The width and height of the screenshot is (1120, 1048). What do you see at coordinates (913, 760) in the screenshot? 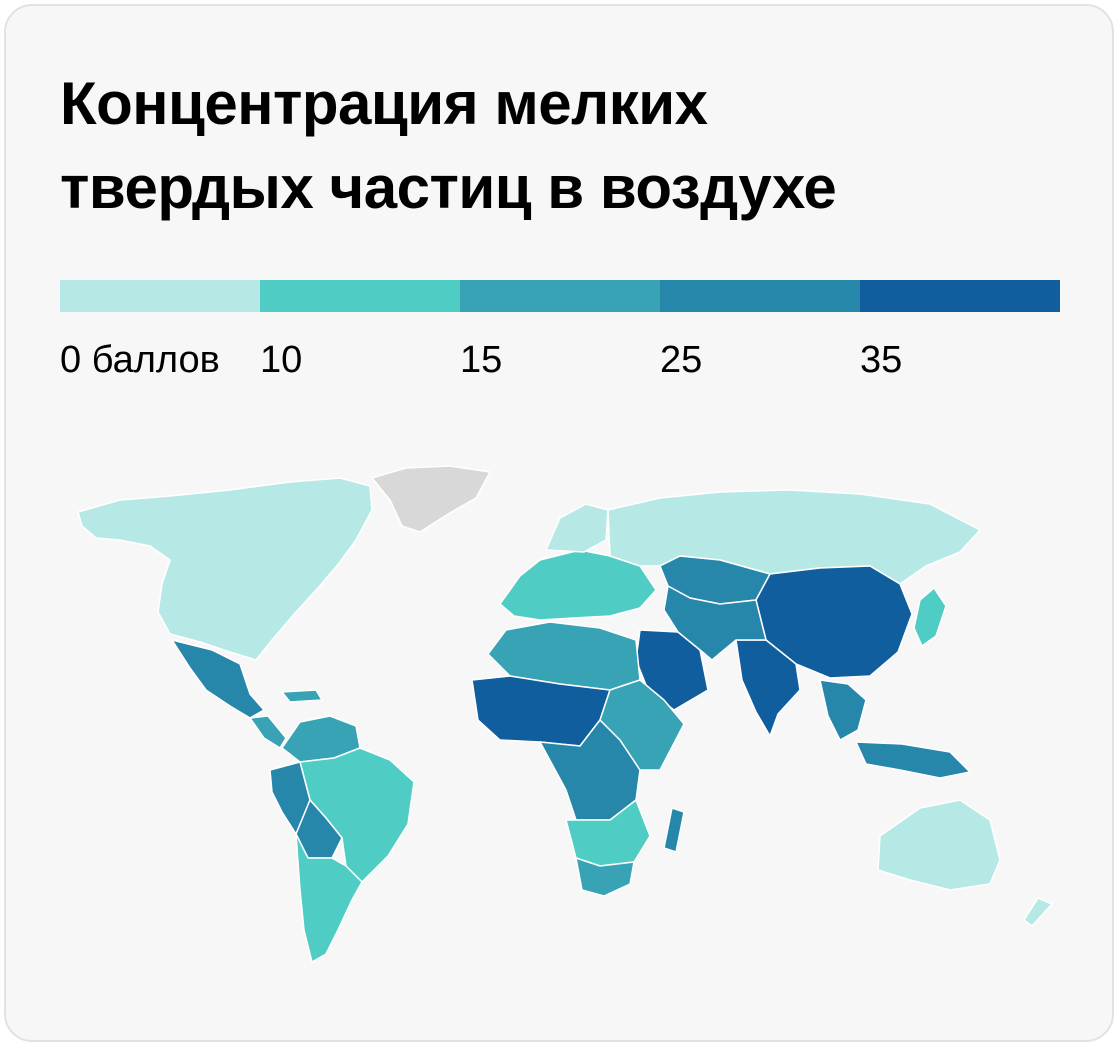
I see `region-indonesia` at bounding box center [913, 760].